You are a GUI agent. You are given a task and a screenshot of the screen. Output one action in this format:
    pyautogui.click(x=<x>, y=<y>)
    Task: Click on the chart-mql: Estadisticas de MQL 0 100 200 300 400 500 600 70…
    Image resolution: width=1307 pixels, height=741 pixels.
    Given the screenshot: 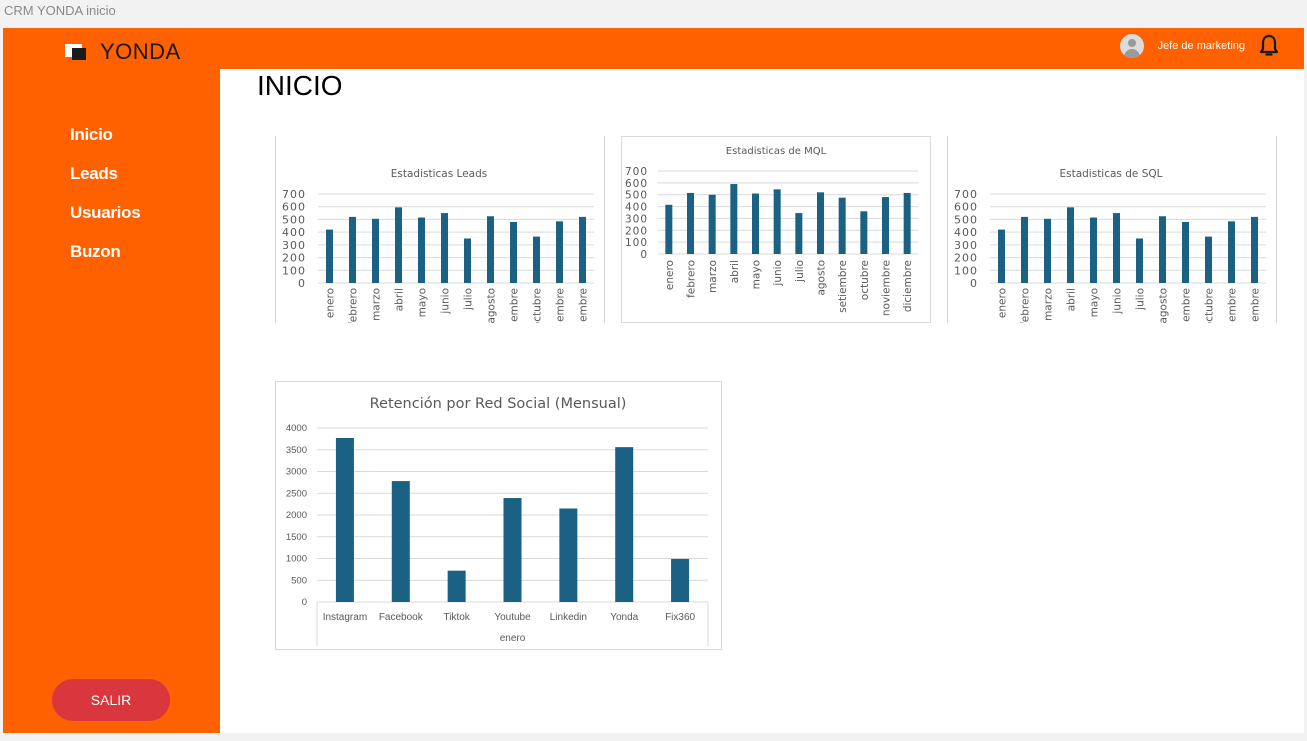 What is the action you would take?
    pyautogui.click(x=776, y=229)
    